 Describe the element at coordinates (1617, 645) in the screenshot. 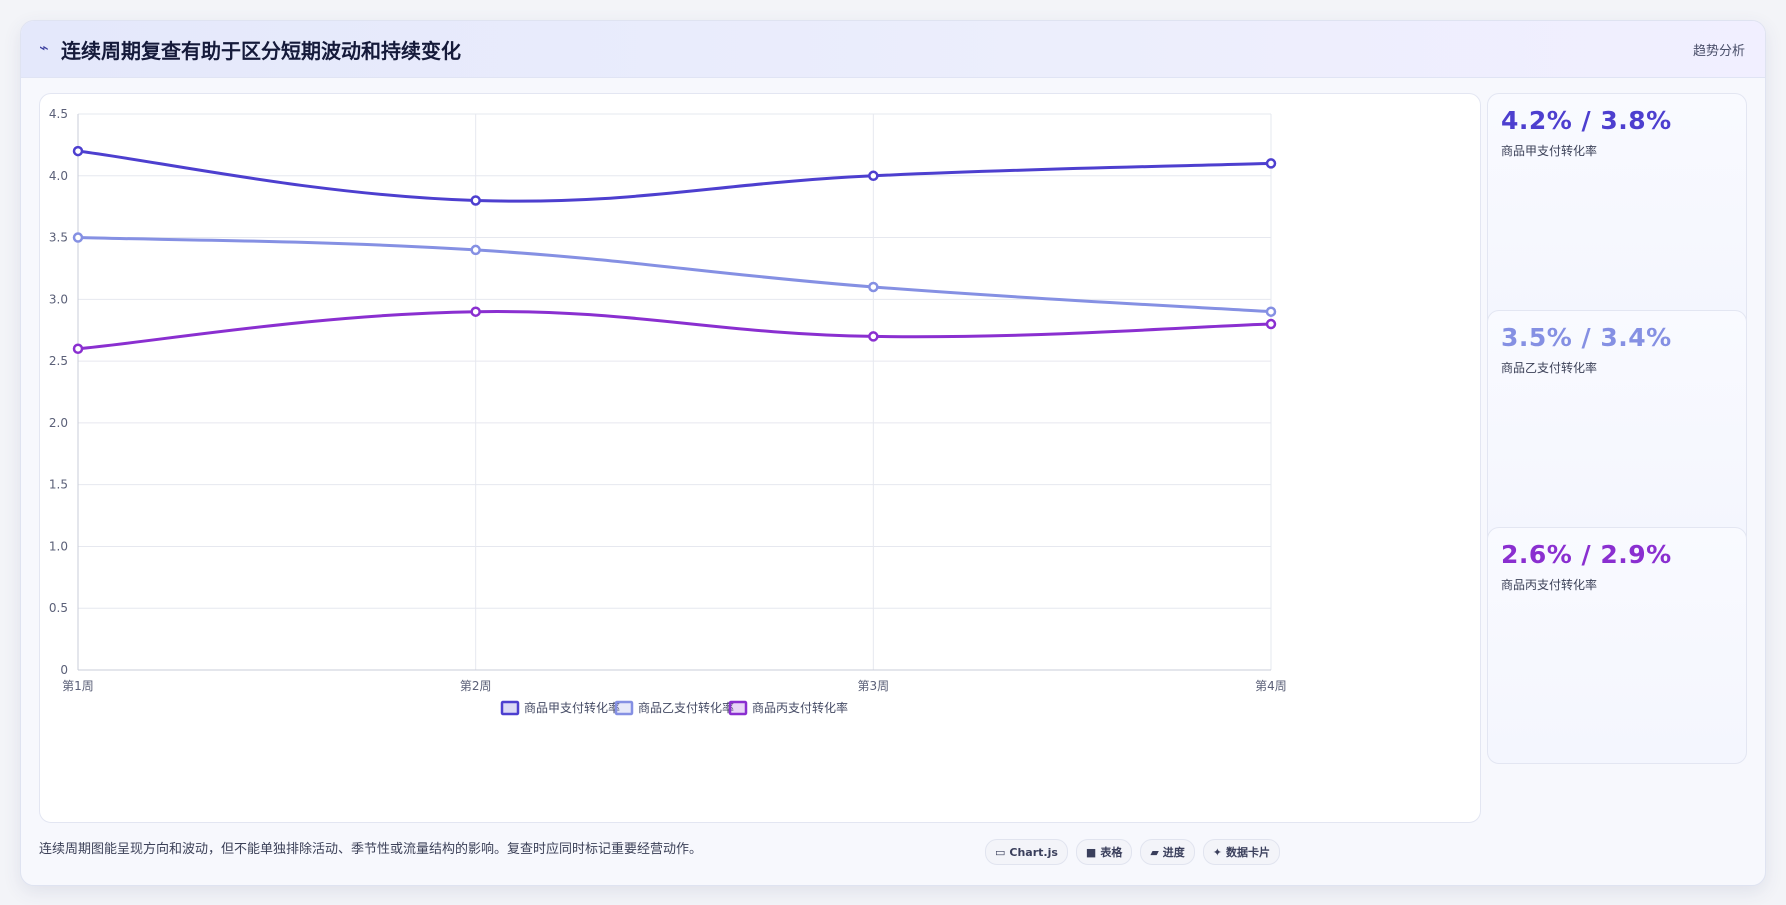

I see `stat-card-c: 2.6% / 2.9% 商品丙支付转化率` at that location.